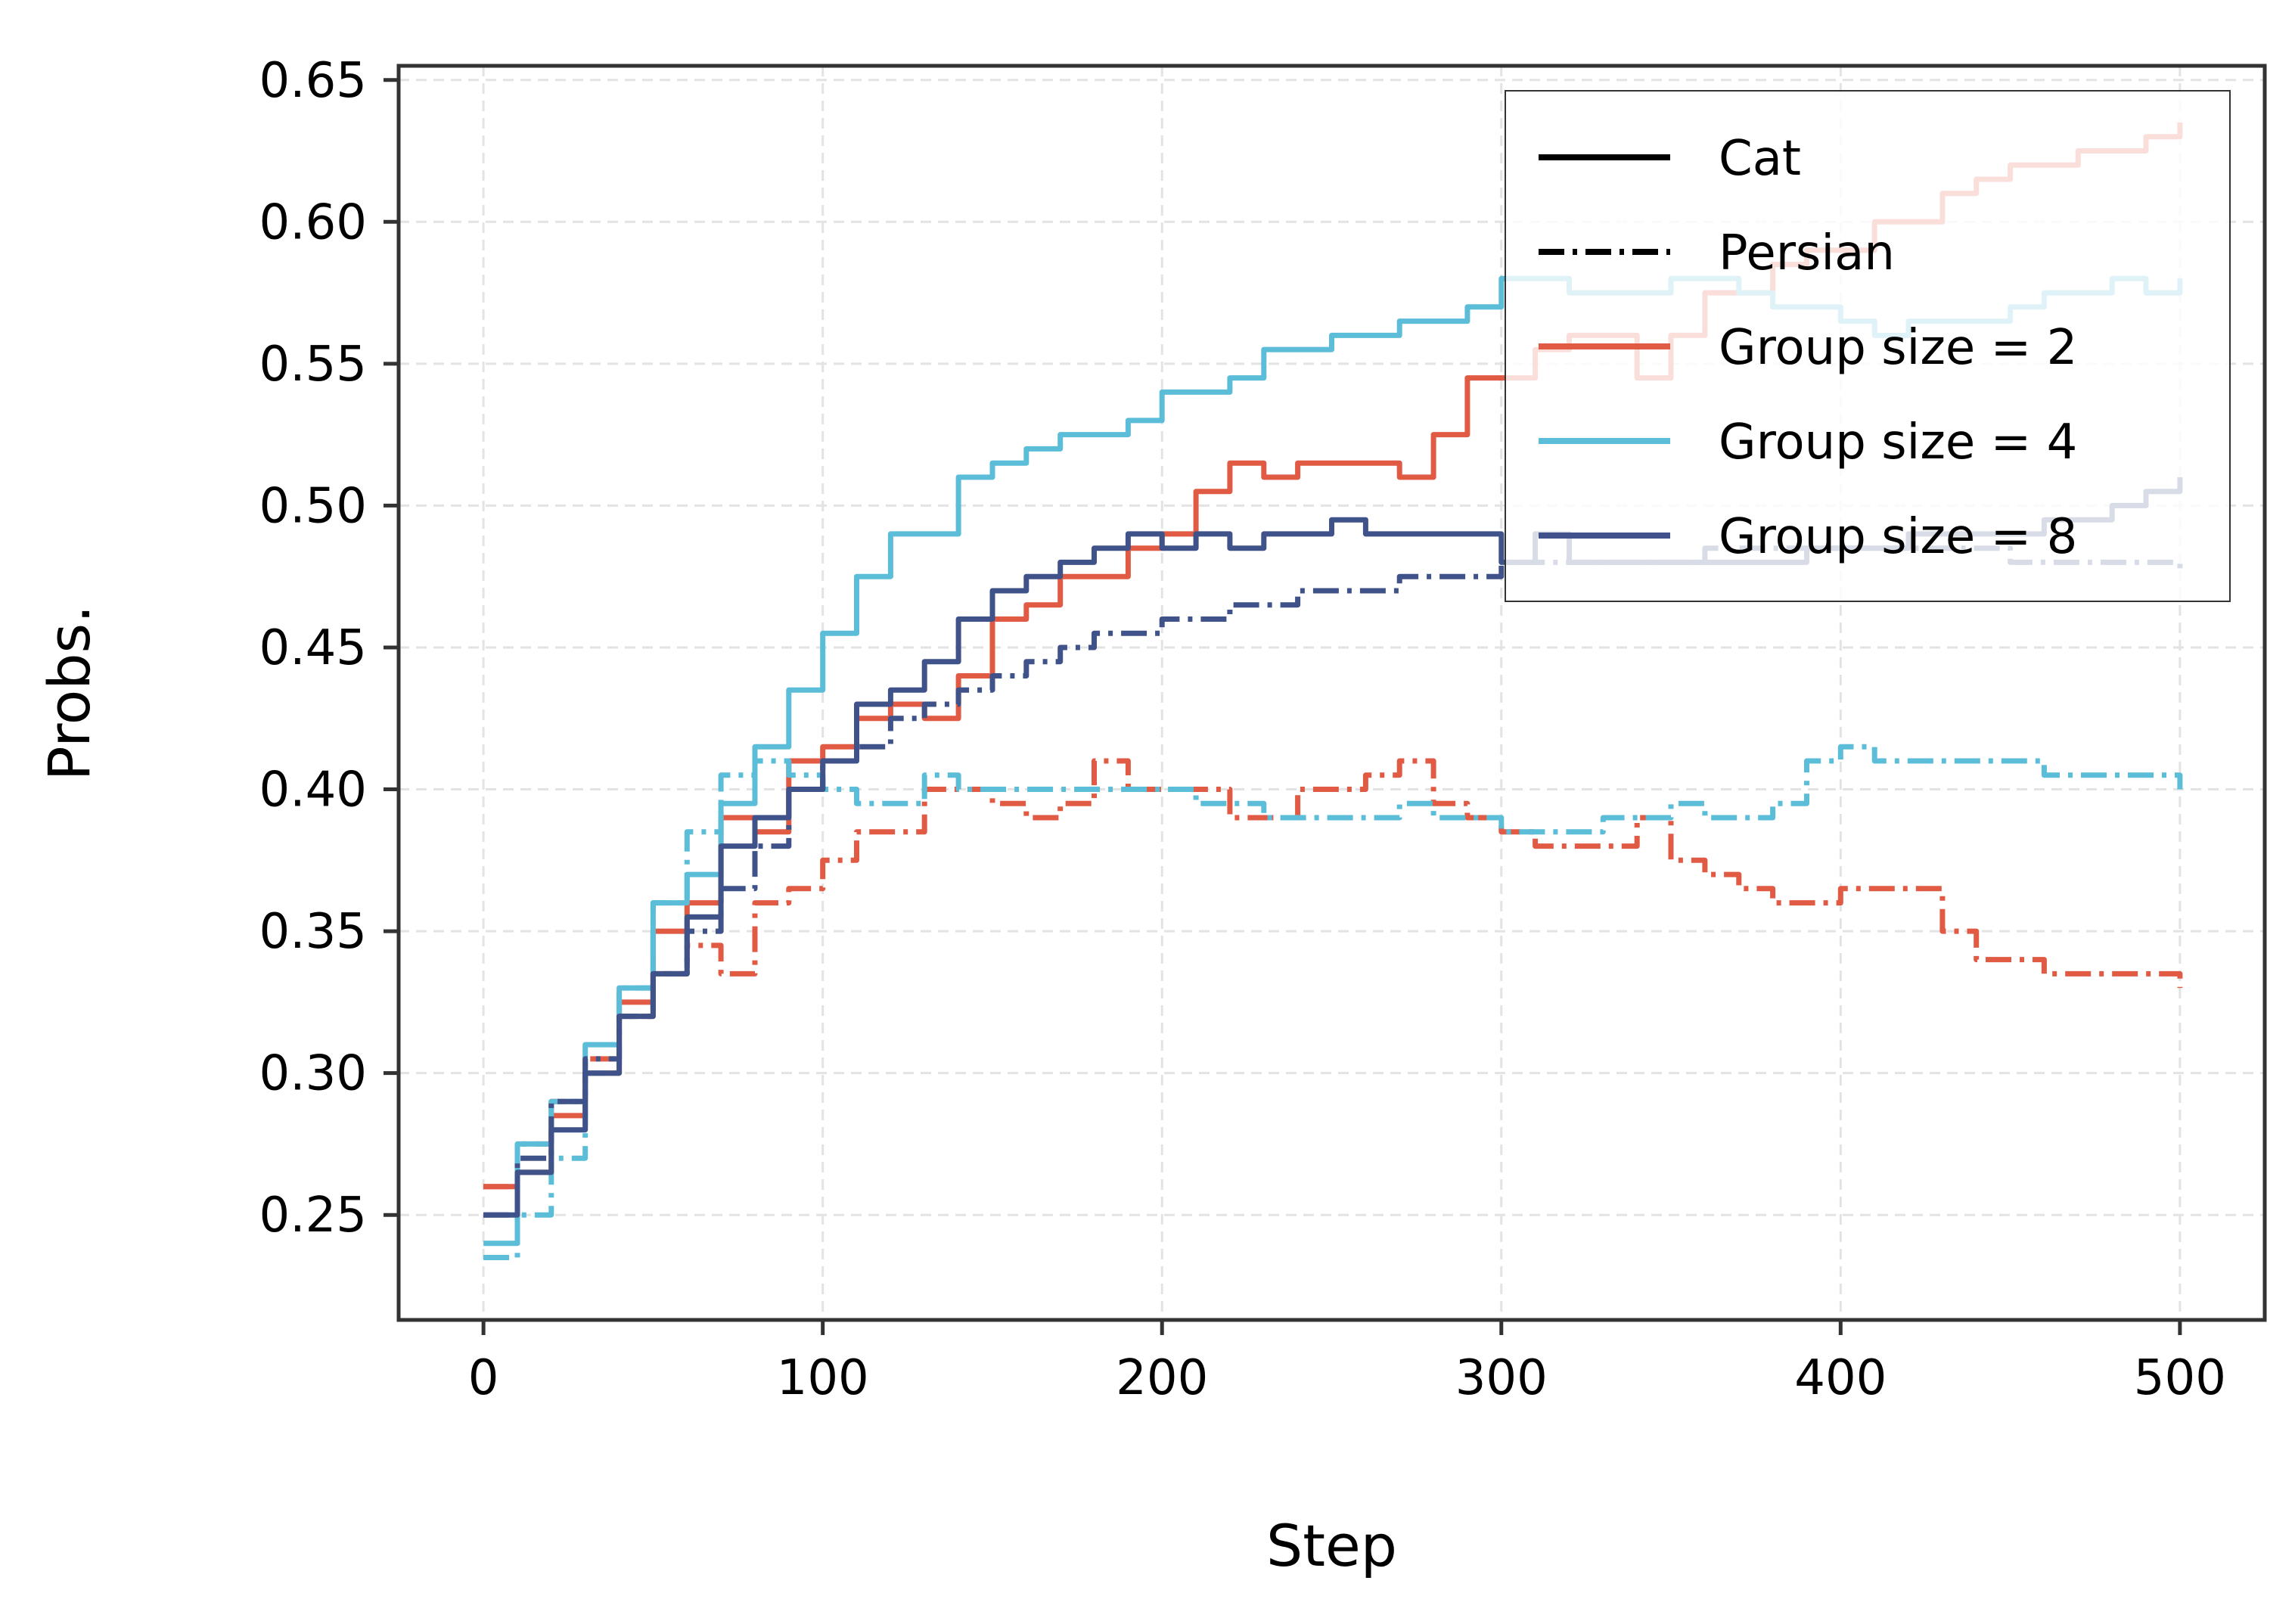 Image resolution: width=2295 pixels, height=1624 pixels. I want to click on x-tick-label-1: 100, so click(823, 1378).